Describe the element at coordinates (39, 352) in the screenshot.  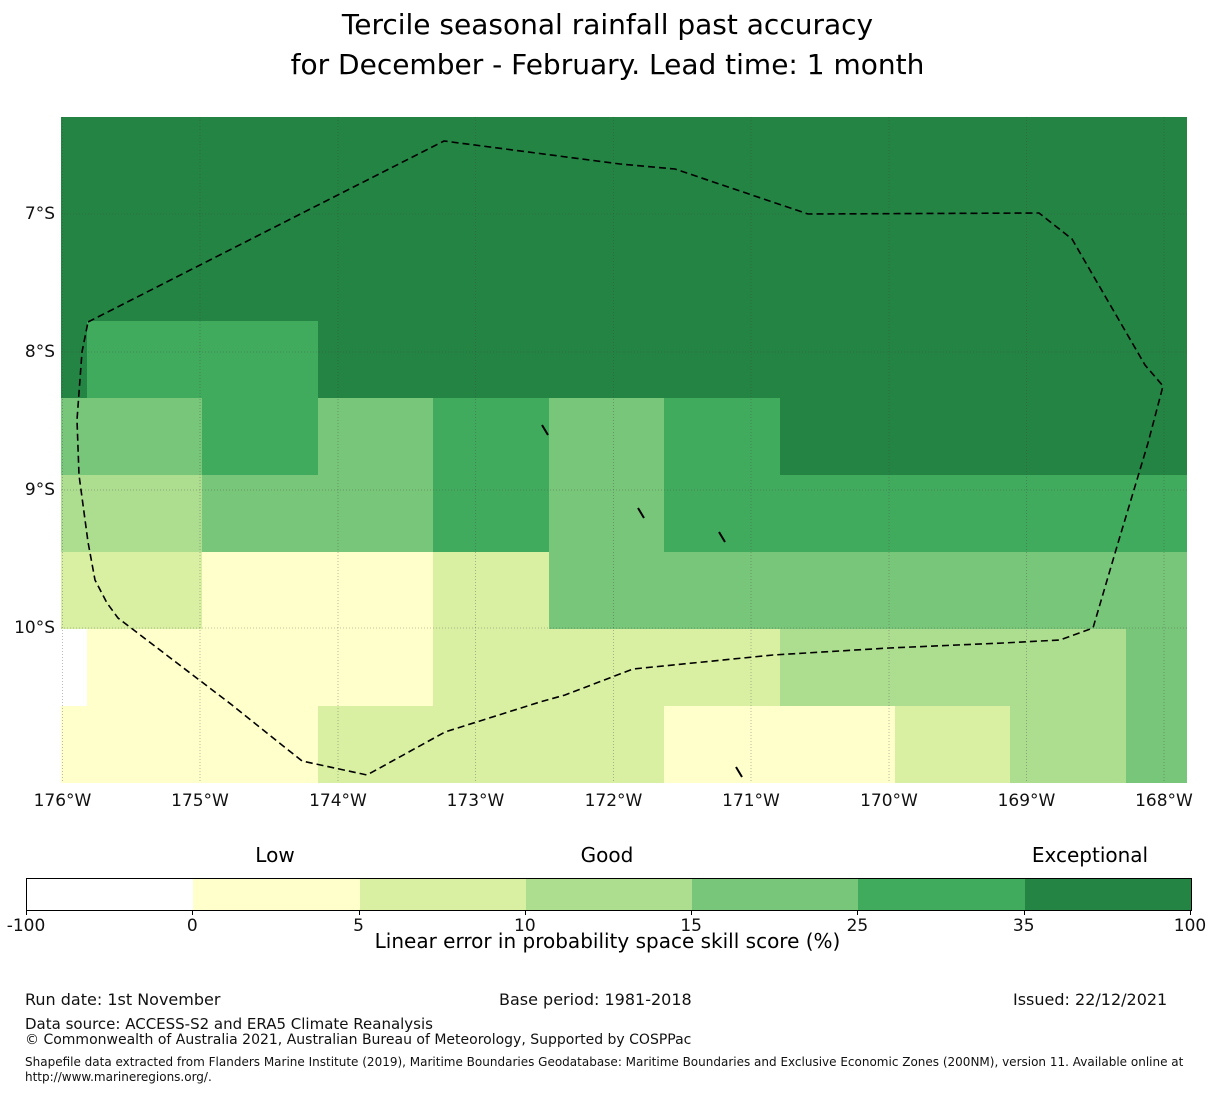
I see `y-tick-label: 8°S` at that location.